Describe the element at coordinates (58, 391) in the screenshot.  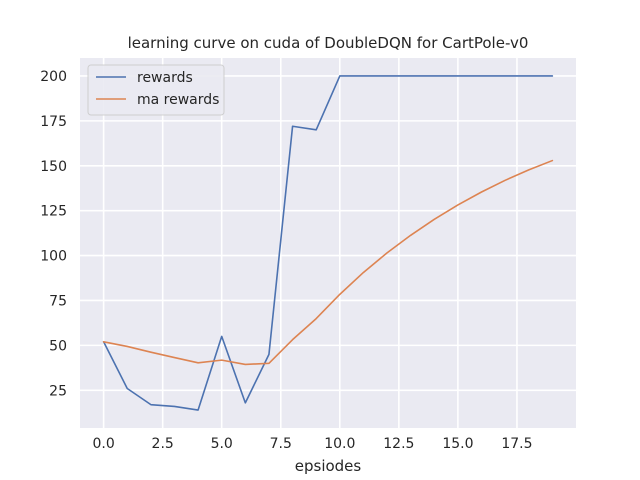
I see `y-tick-label: 25` at that location.